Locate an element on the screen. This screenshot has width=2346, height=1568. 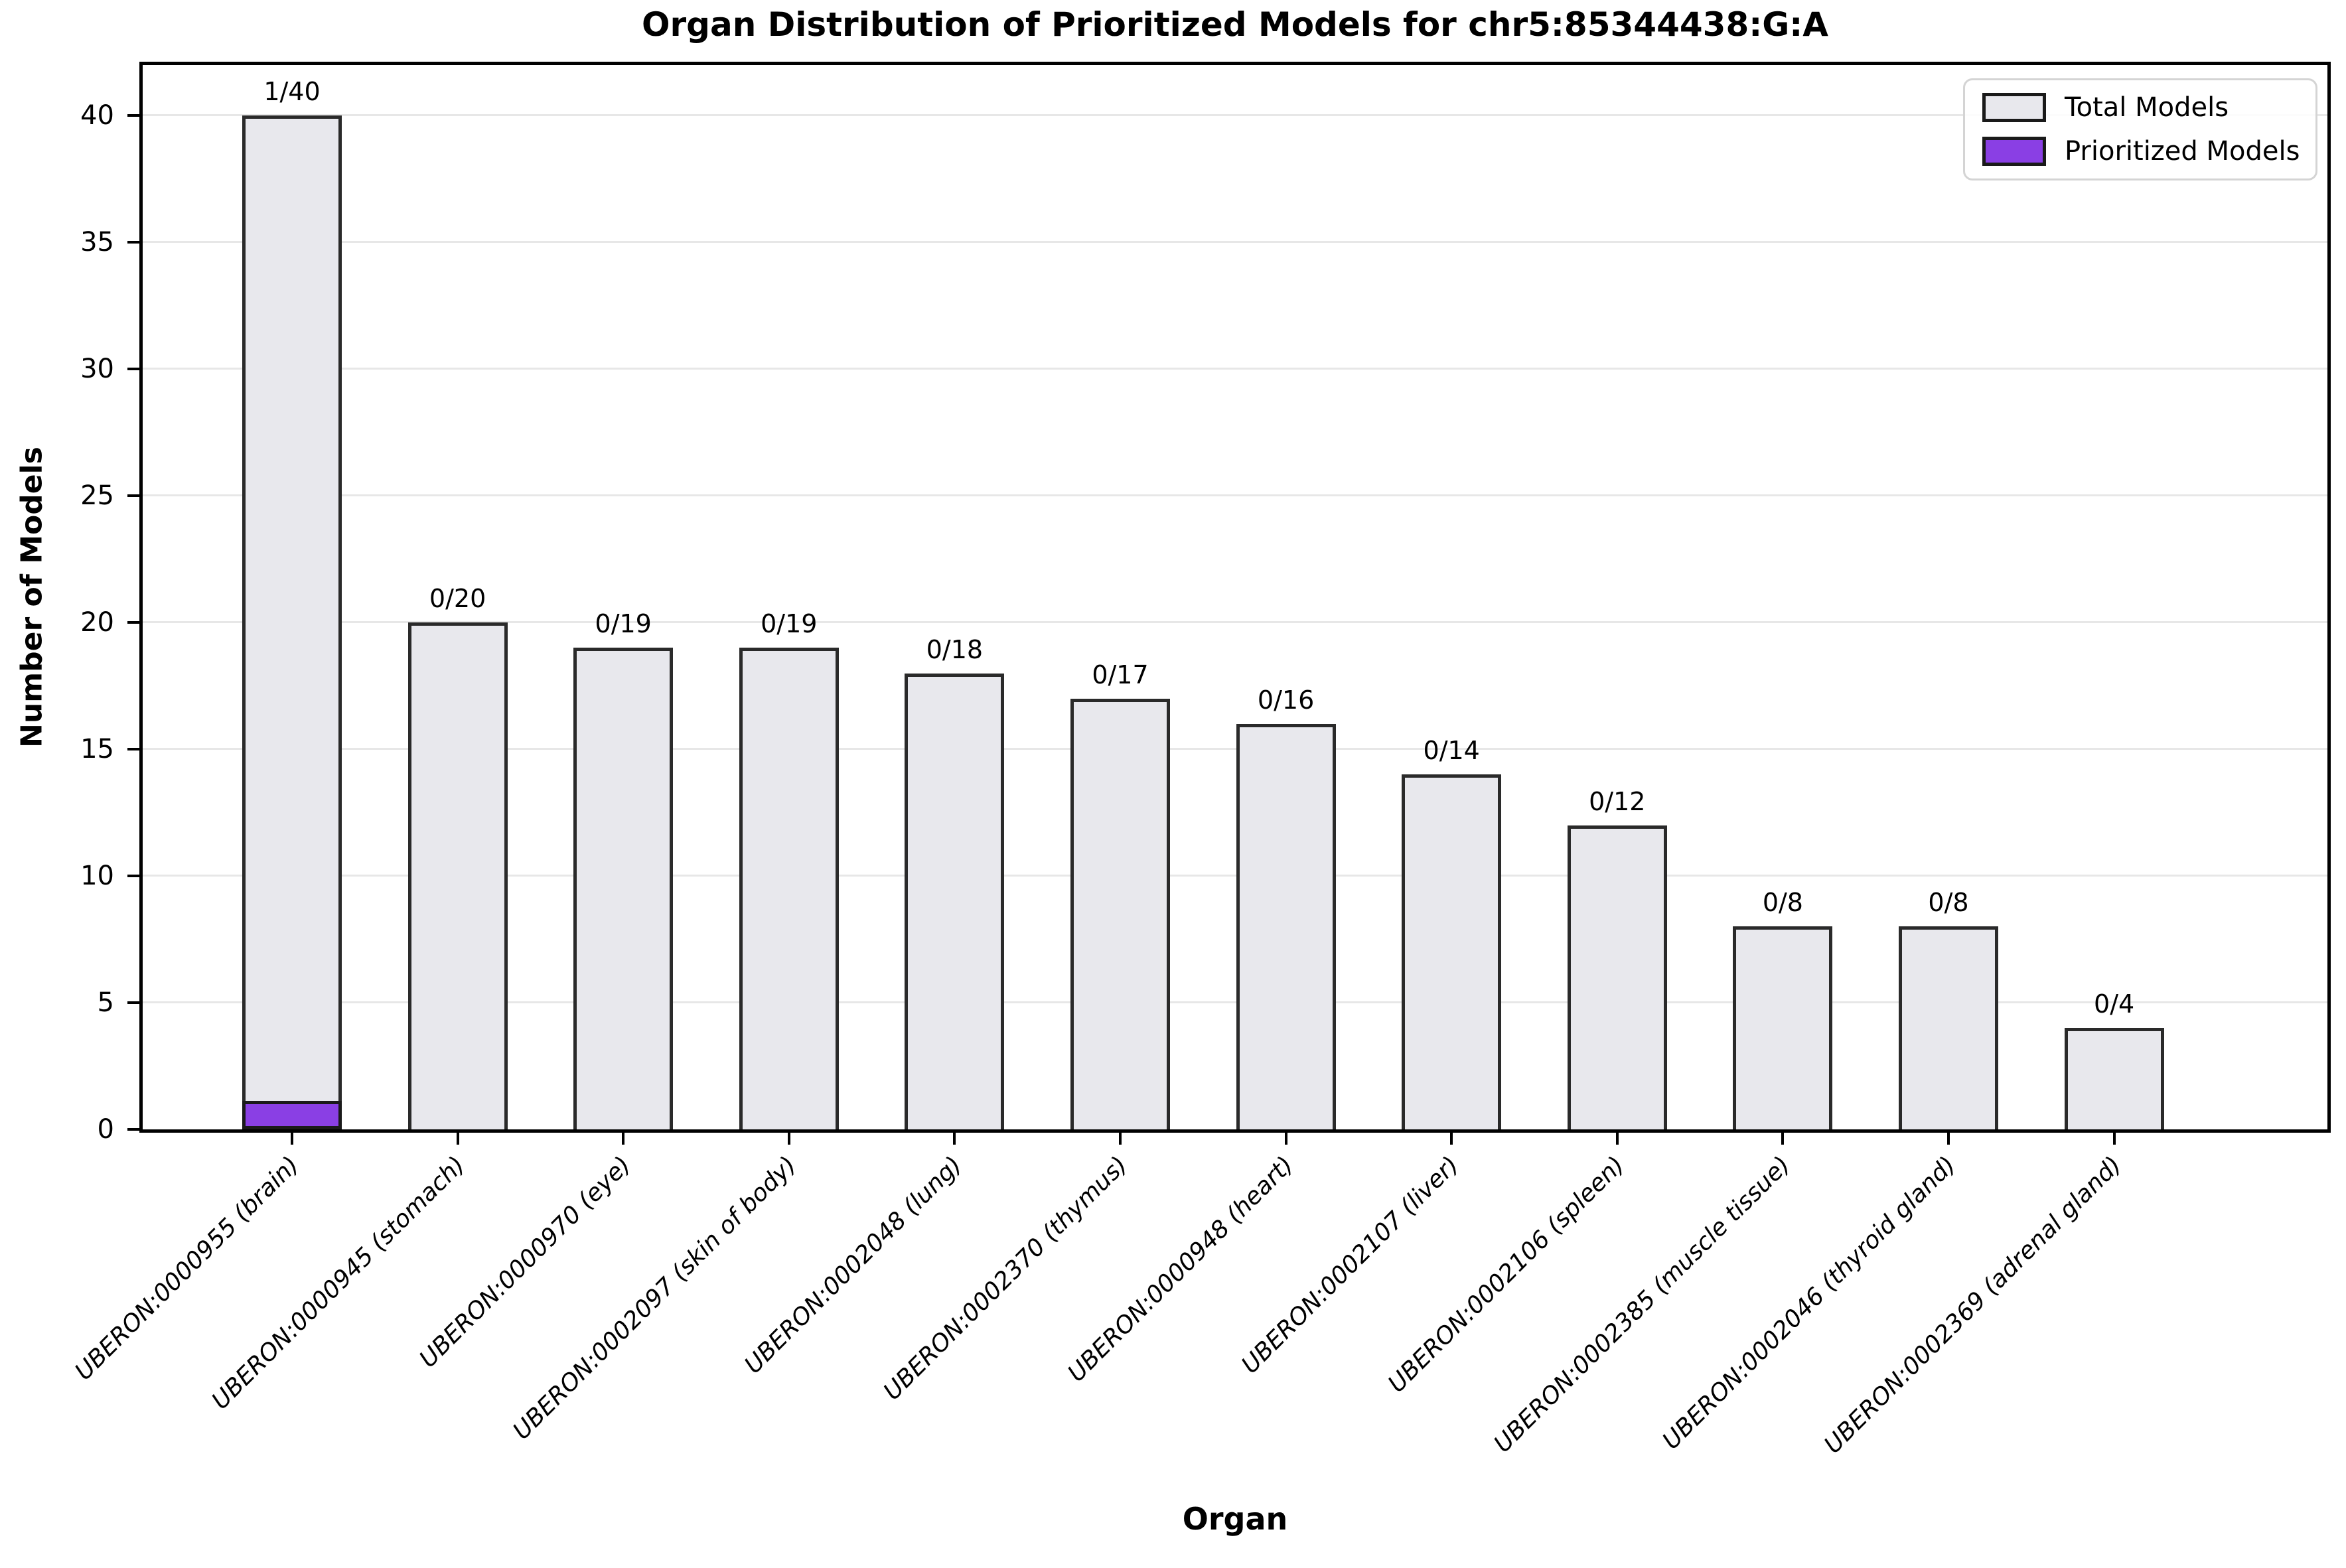
prioritized-models-bar-segment is located at coordinates (292, 1114).